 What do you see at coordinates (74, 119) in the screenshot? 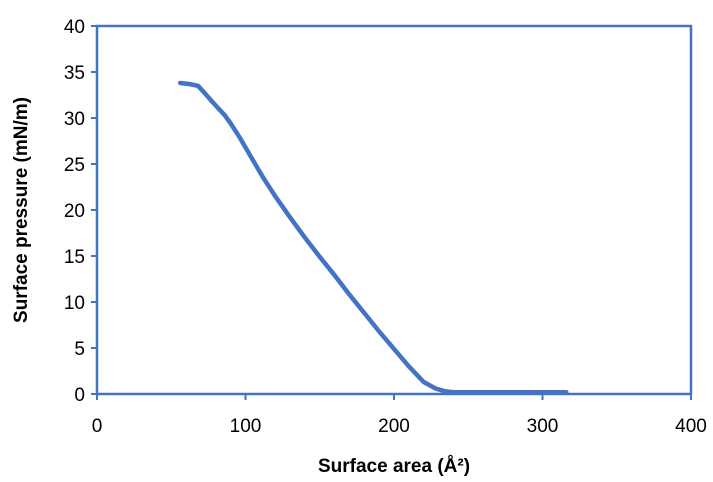
I see `y-tick-label: 30` at bounding box center [74, 119].